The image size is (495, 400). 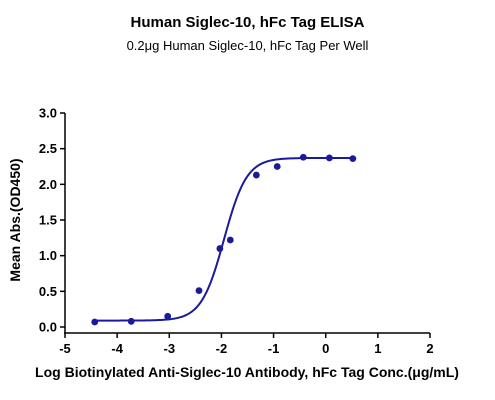 I want to click on y-tick-label: 1.5, so click(x=48, y=220).